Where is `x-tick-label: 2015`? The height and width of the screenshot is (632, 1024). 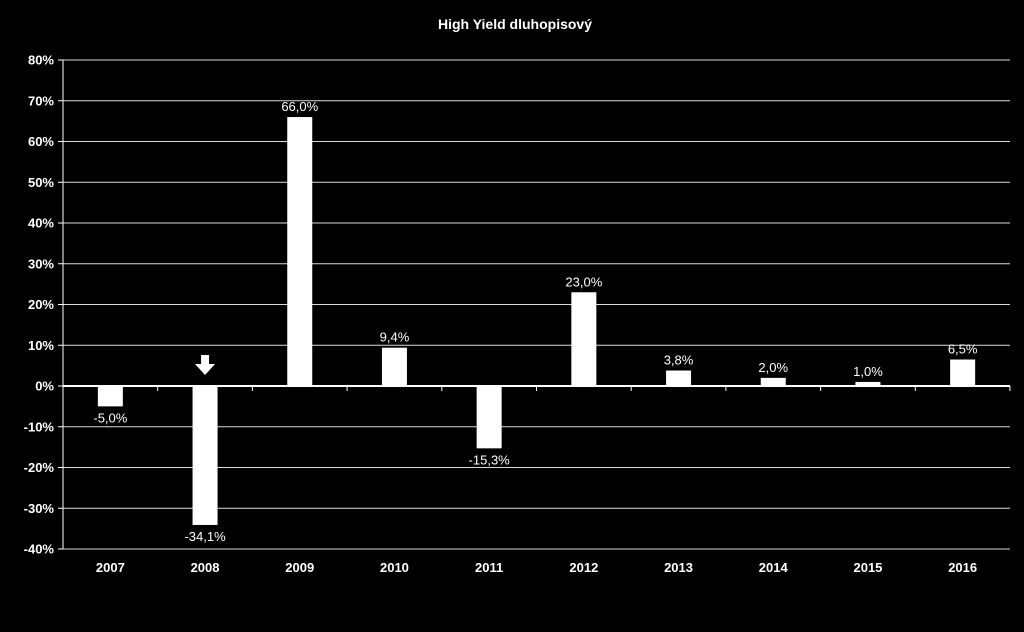 x-tick-label: 2015 is located at coordinates (867, 567).